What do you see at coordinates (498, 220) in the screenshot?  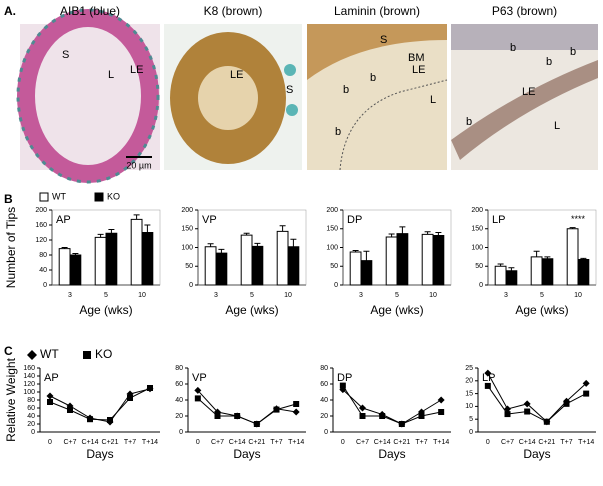 I see `chart-title: LP` at bounding box center [498, 220].